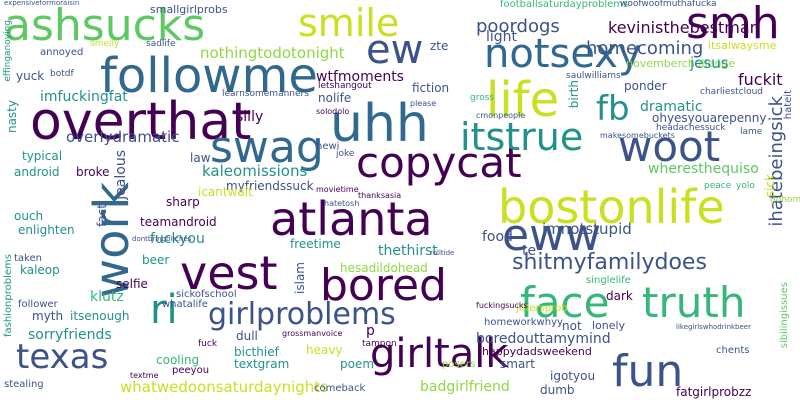 The image size is (800, 400). I want to click on word: likegirlswhodrinkbeer, so click(713, 327).